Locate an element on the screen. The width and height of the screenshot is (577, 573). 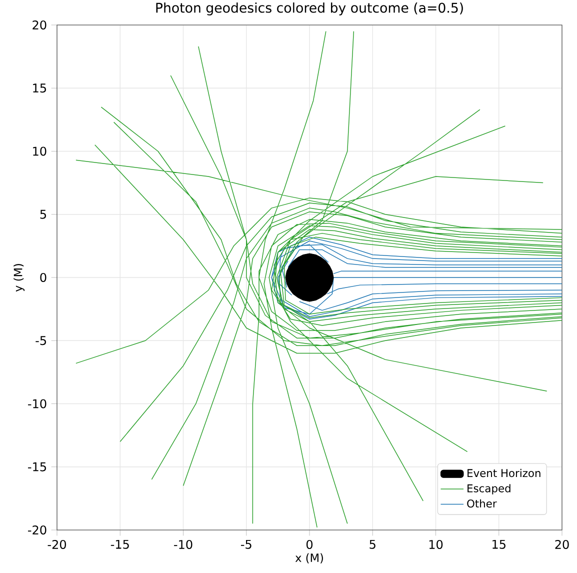
y-tick-label: -10 is located at coordinates (37, 403).